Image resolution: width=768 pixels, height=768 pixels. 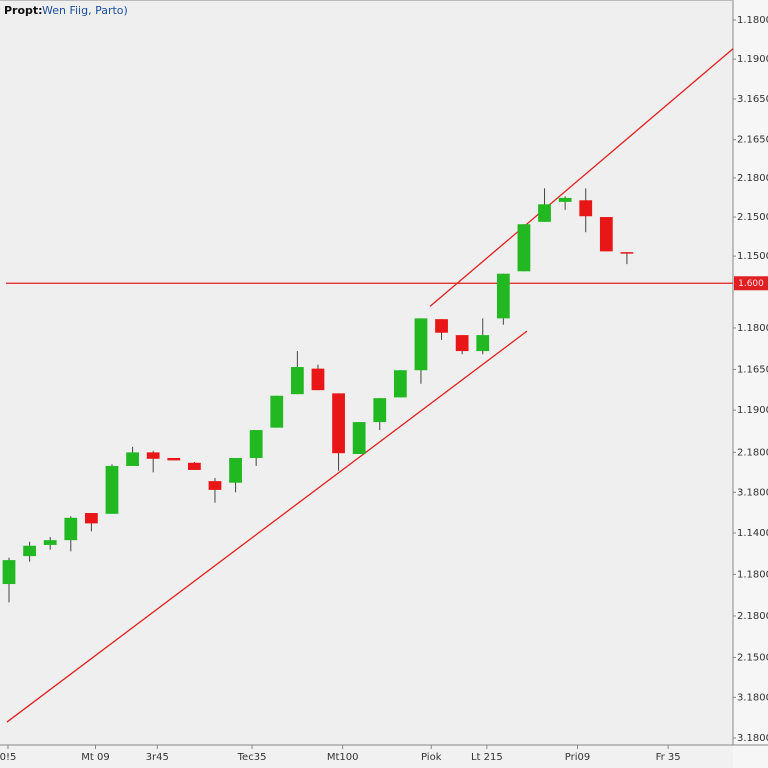 I want to click on chart-title: Propt:, so click(x=23, y=10).